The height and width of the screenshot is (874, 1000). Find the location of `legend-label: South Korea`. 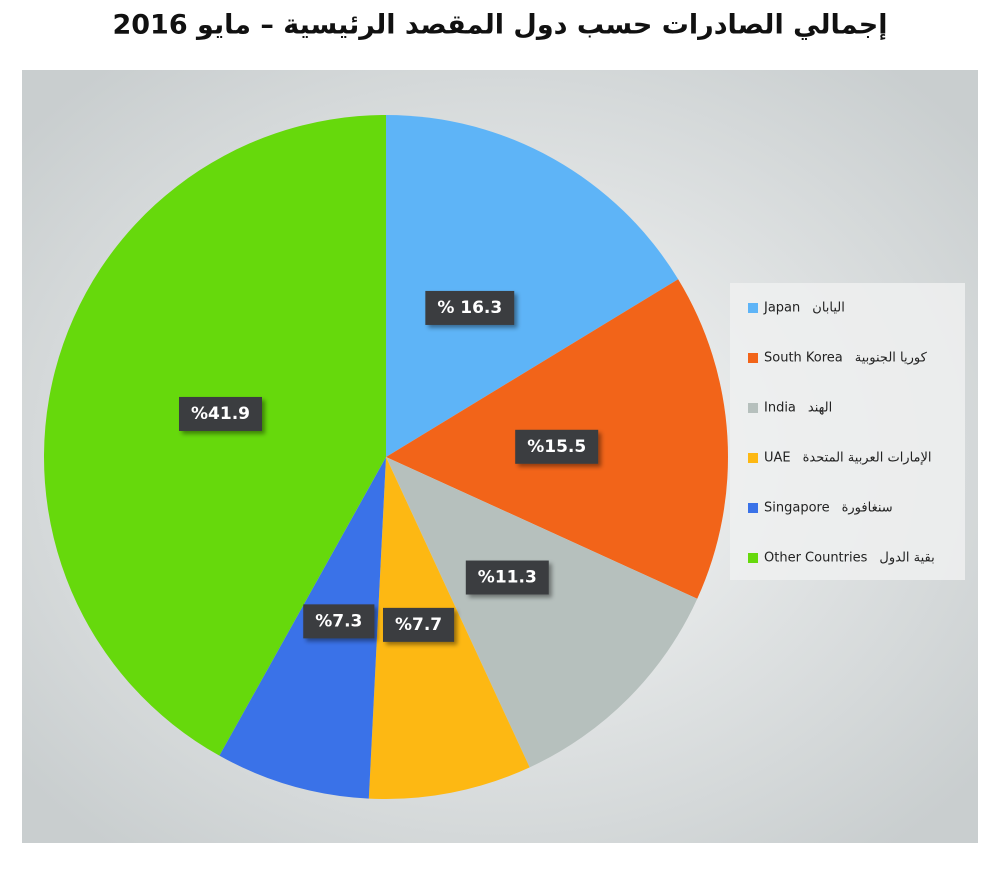

legend-label: South Korea is located at coordinates (803, 358).